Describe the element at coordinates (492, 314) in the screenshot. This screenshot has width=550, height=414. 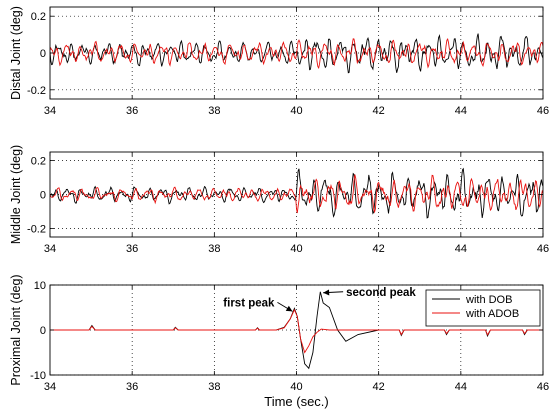
I see `legend-label-adob: with ADOB` at that location.